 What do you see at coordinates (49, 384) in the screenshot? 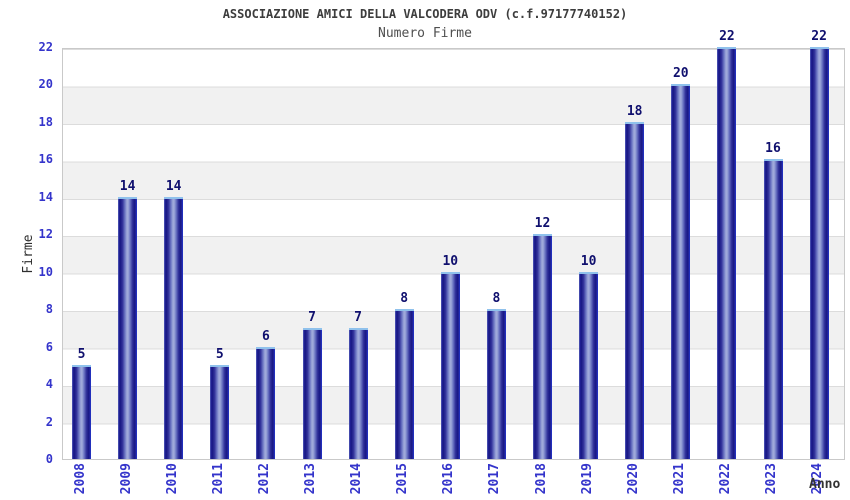
I see `y-tick-label: 4` at bounding box center [49, 384].